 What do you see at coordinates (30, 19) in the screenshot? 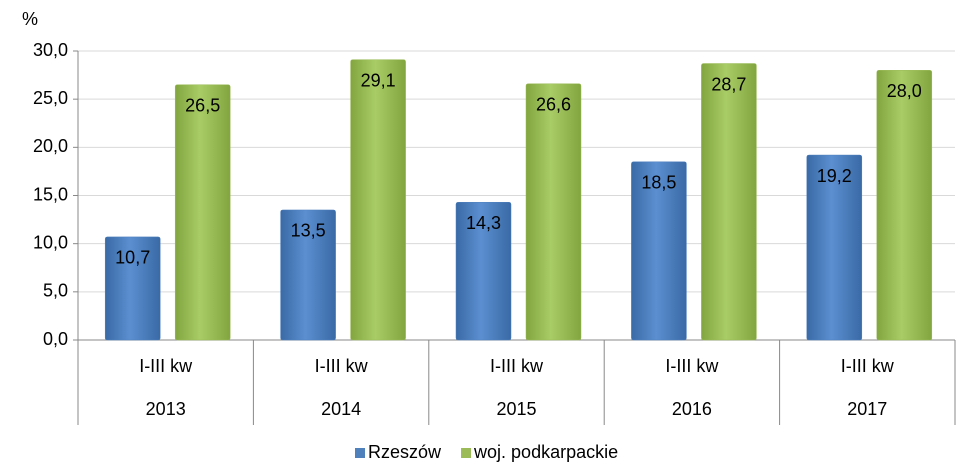
I see `y-unit: %` at bounding box center [30, 19].